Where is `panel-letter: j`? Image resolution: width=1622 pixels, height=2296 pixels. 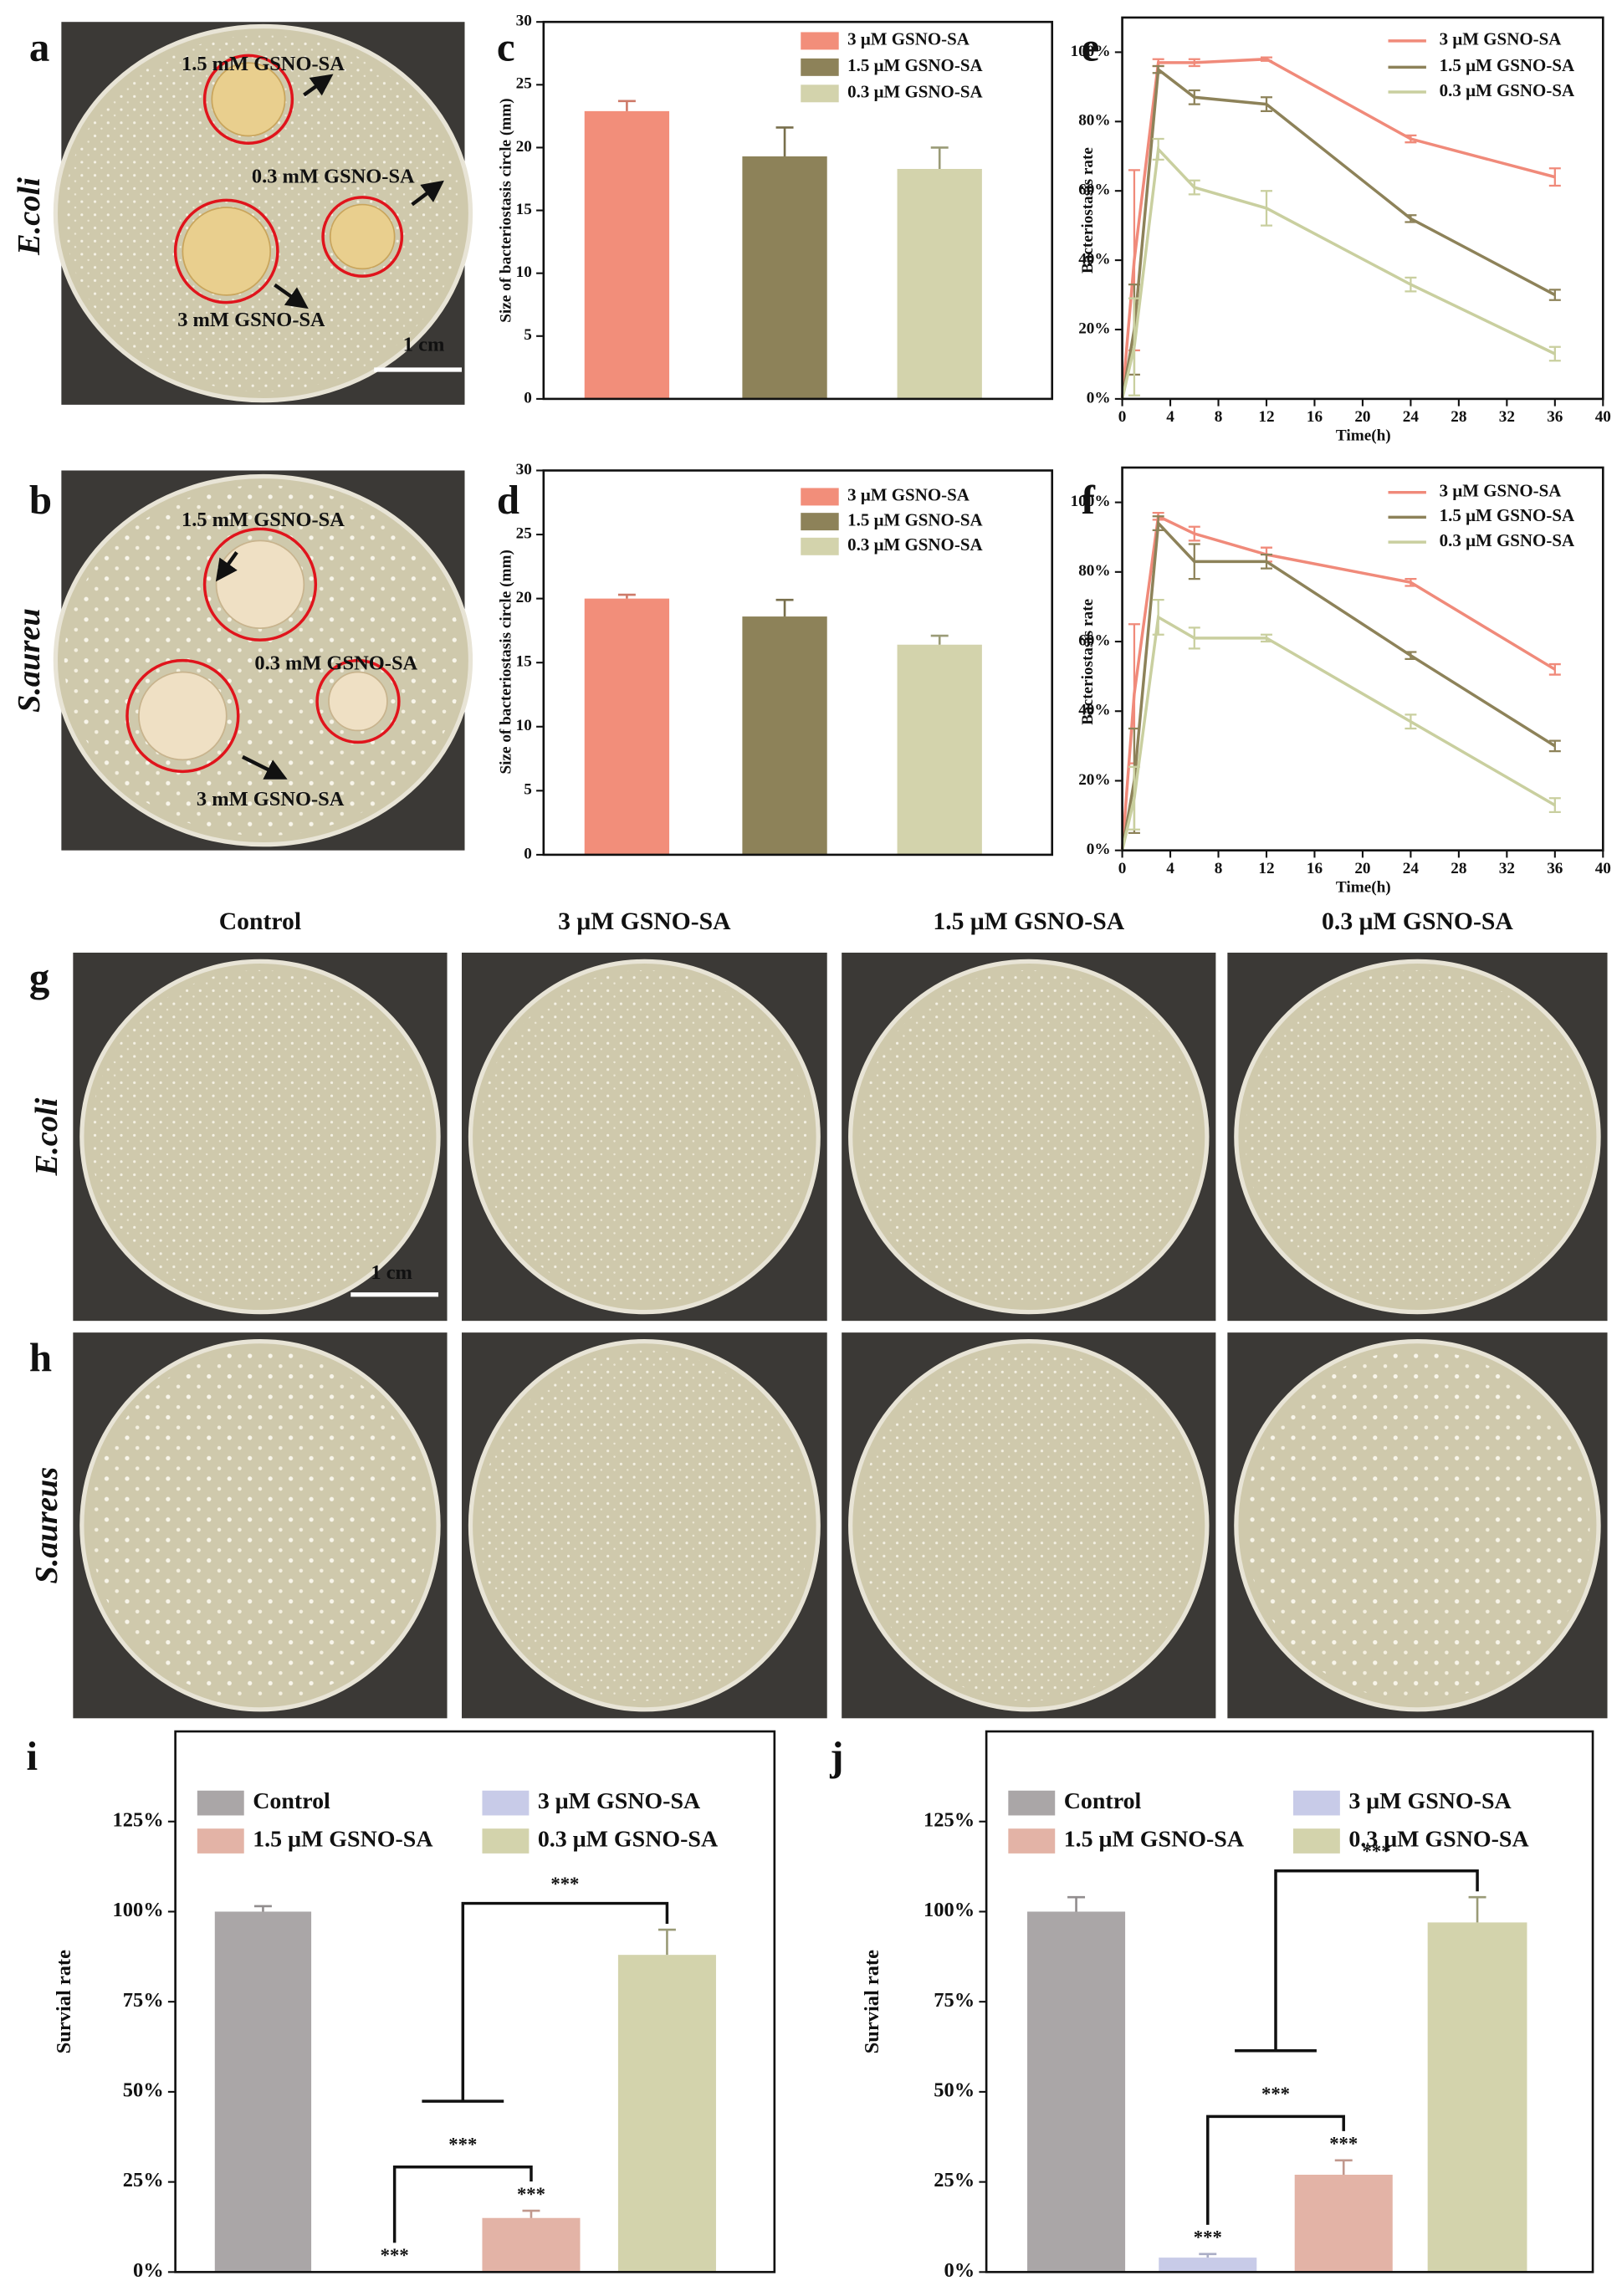
panel-letter: j is located at coordinates (836, 1756).